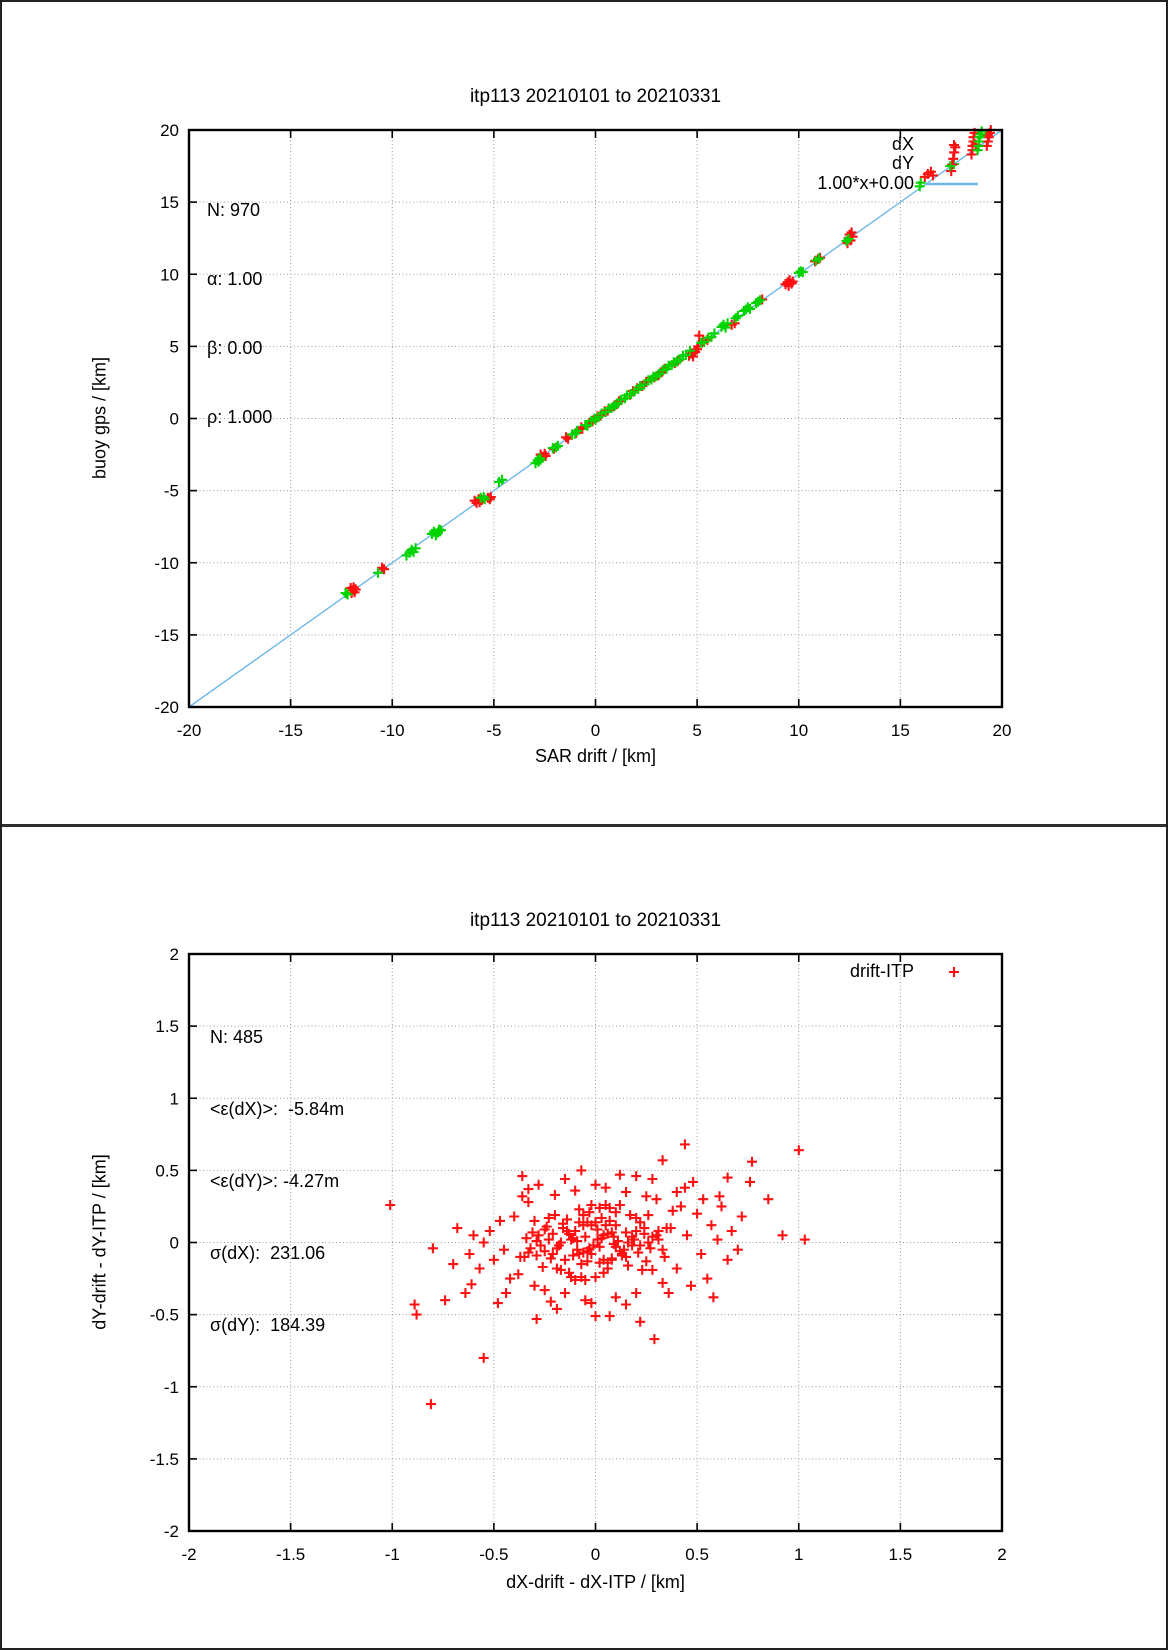 The image size is (1168, 1650). What do you see at coordinates (595, 96) in the screenshot?
I see `top-chart-title: itp113 20210101 to 20210331` at bounding box center [595, 96].